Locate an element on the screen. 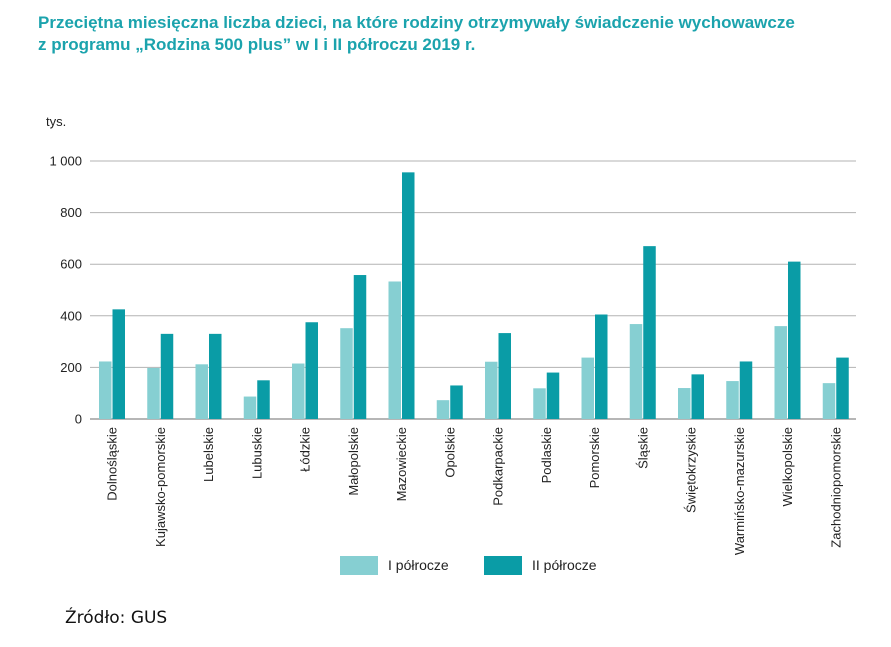  y-tick-label-1000: 1 000 is located at coordinates (65, 161).